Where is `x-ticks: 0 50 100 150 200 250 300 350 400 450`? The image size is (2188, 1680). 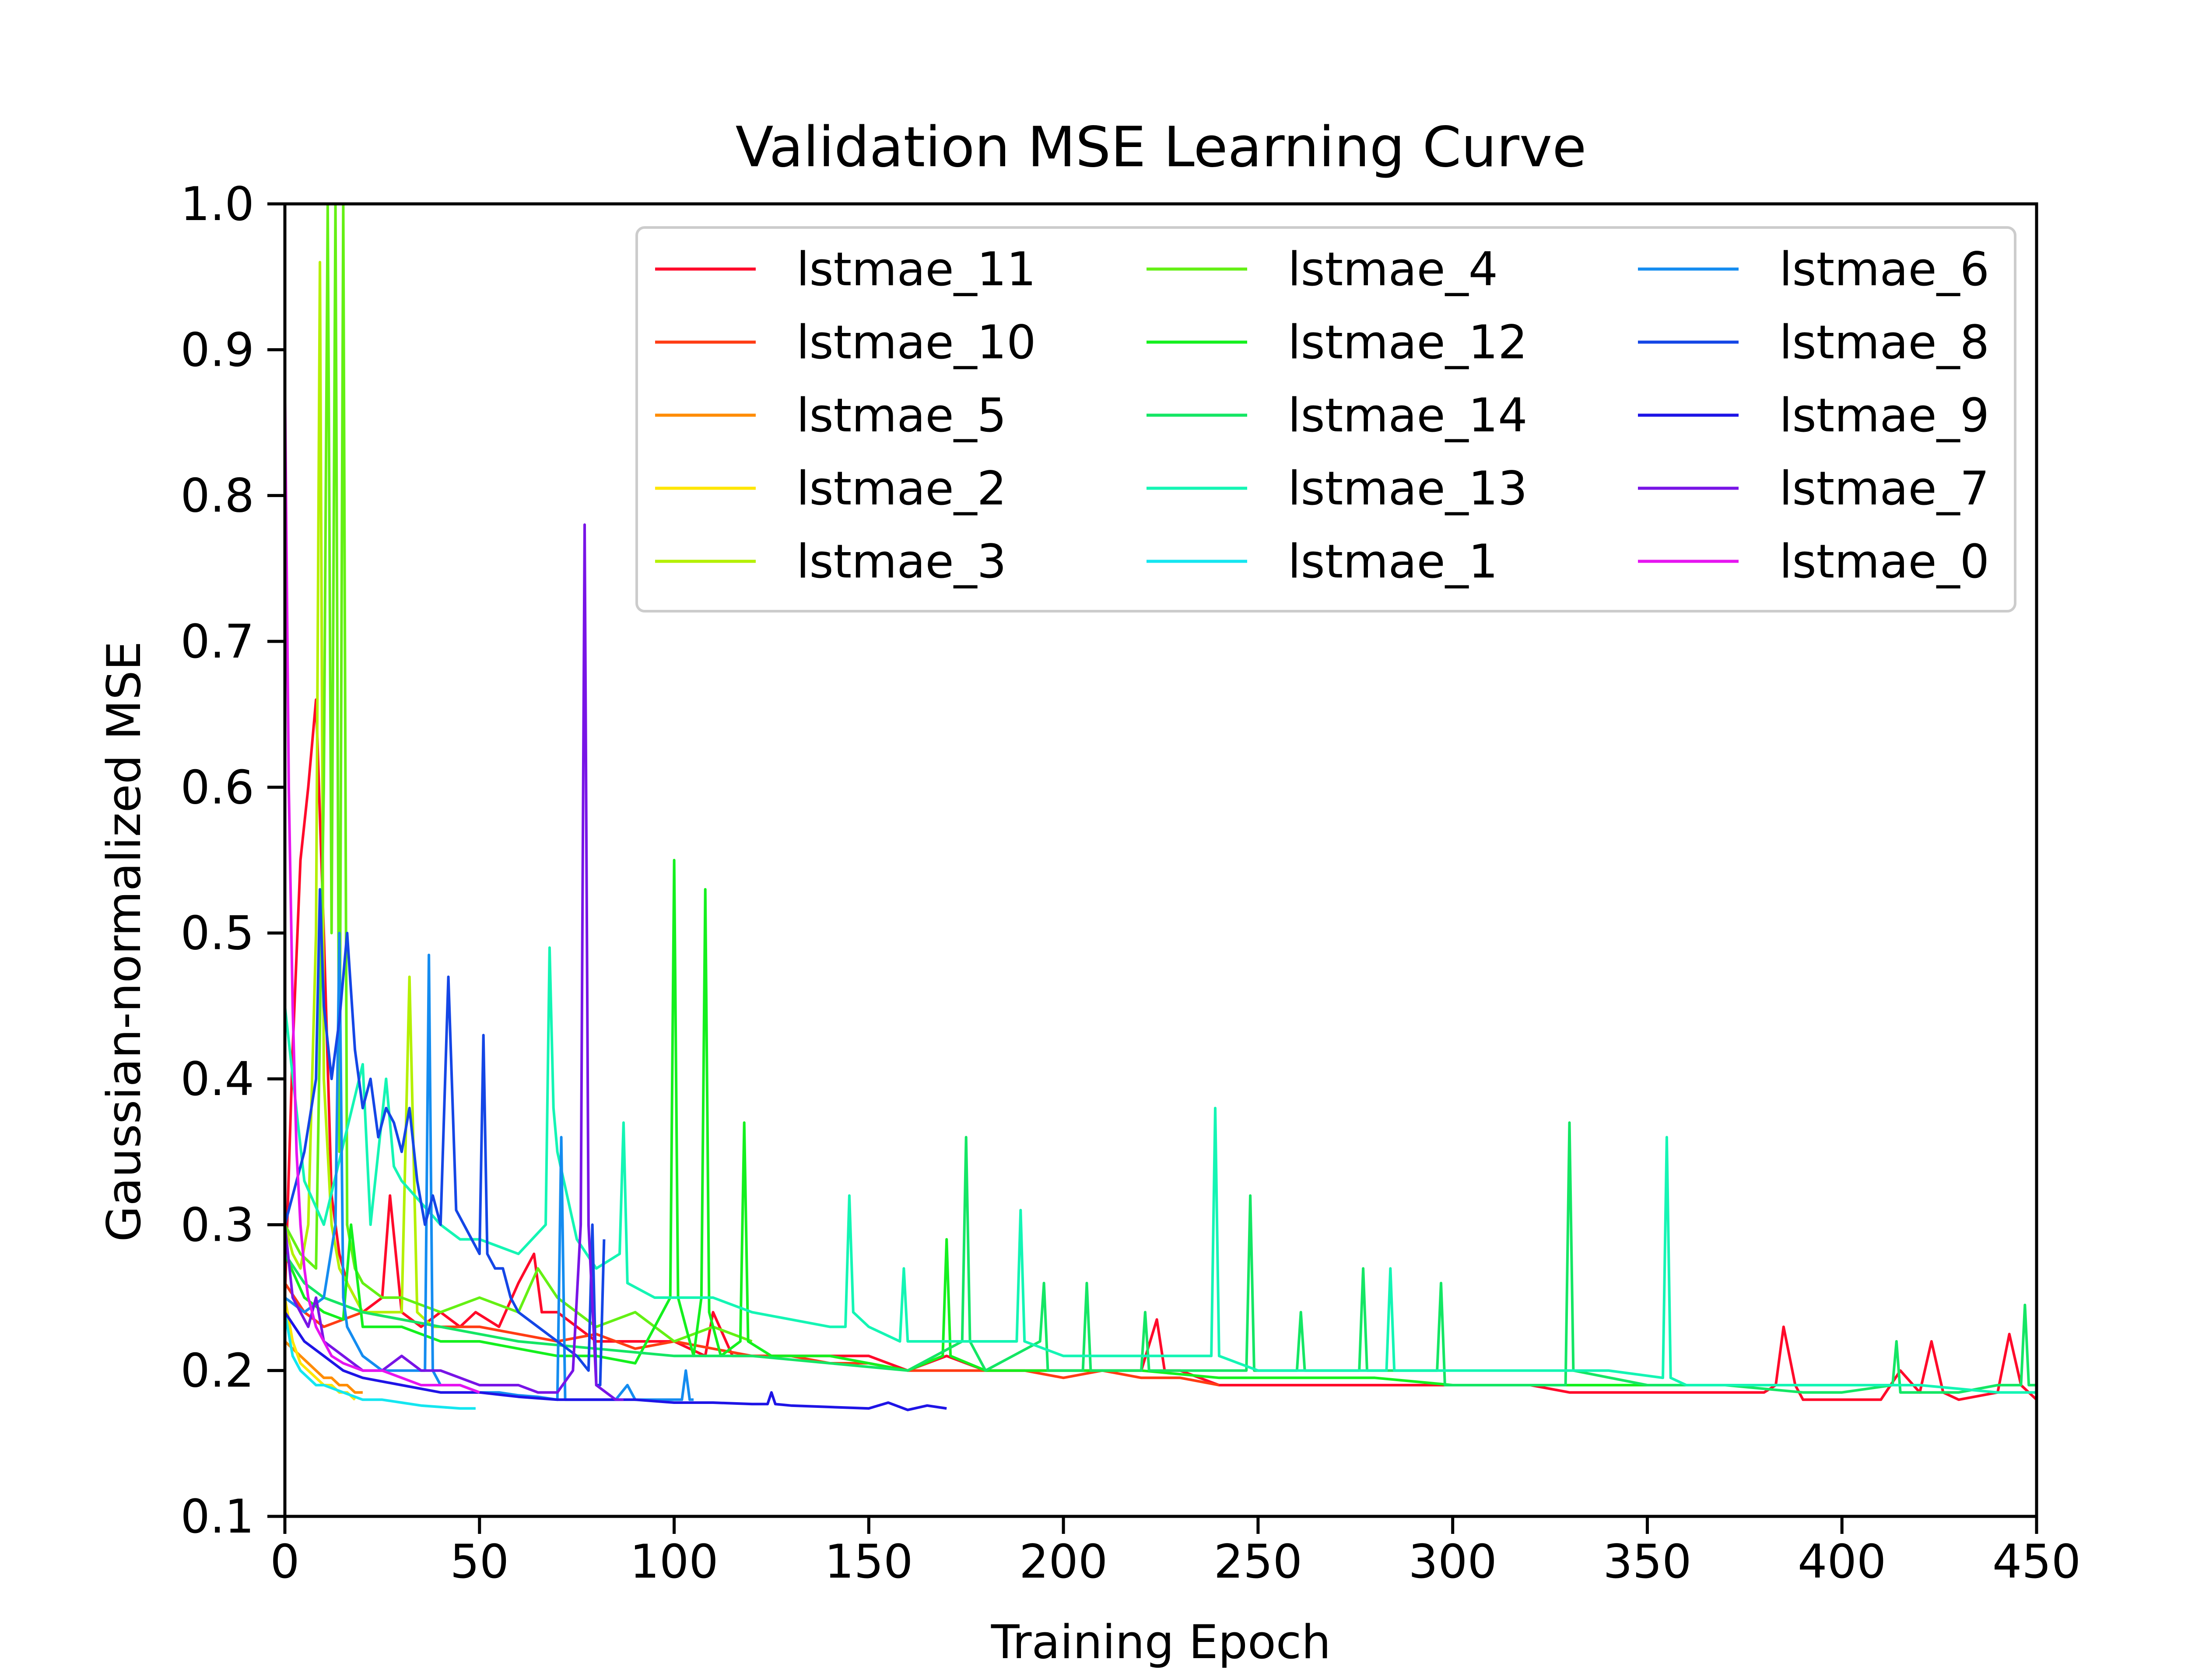 x-ticks: 0 50 100 150 200 250 300 350 400 450 is located at coordinates (1176, 1552).